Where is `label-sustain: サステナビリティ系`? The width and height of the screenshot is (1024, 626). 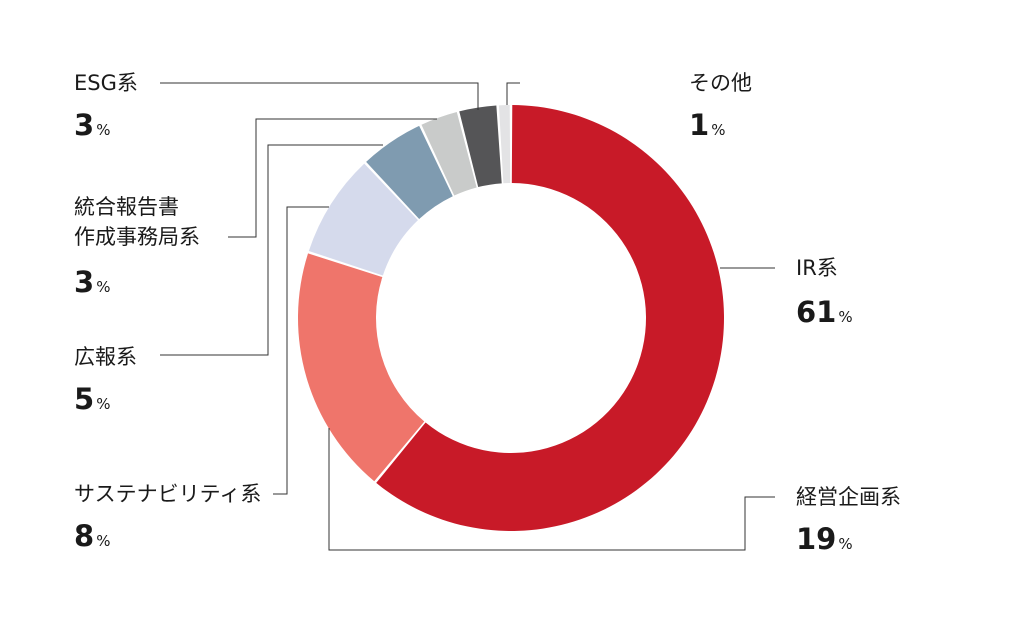 label-sustain: サステナビリティ系 is located at coordinates (167, 494).